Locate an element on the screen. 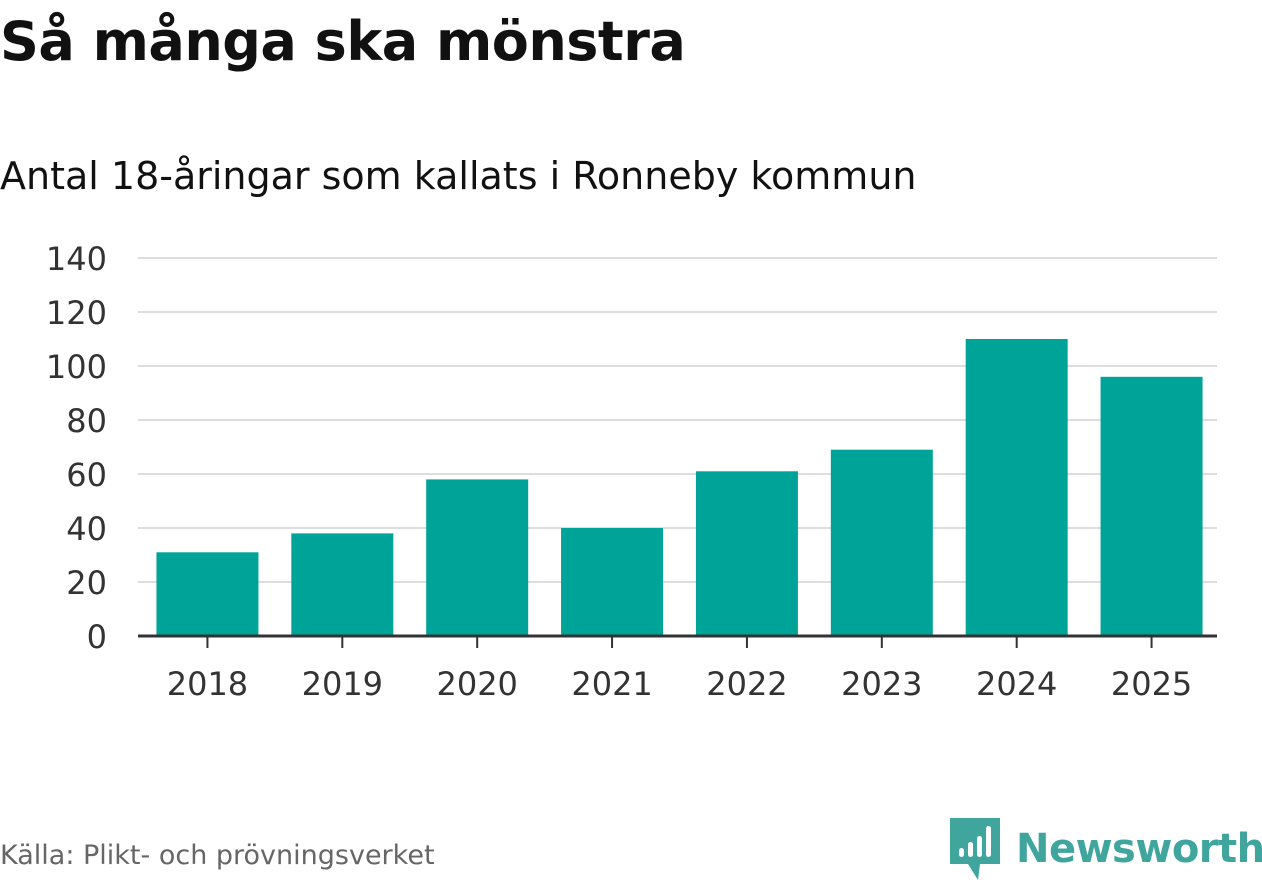  y-tick-label-20: 20 is located at coordinates (86, 583).